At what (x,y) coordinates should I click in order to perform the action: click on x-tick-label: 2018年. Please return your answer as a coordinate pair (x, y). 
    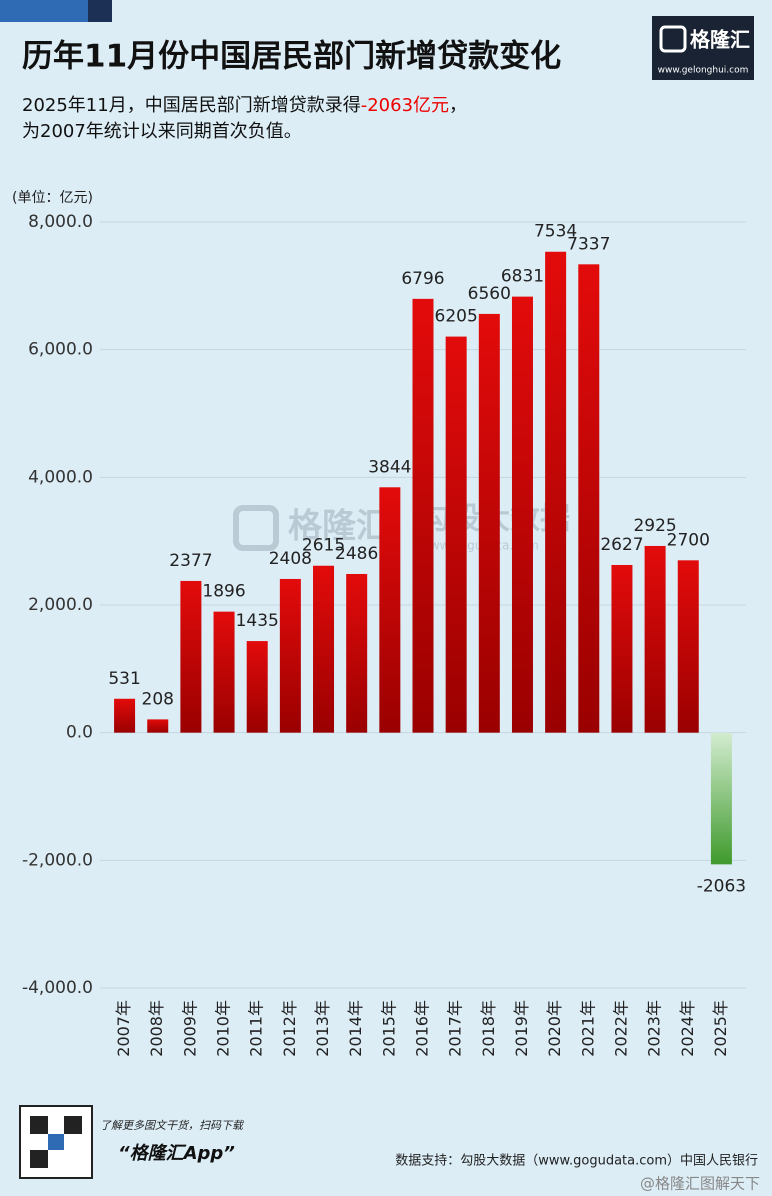
    Looking at the image, I should click on (488, 1028).